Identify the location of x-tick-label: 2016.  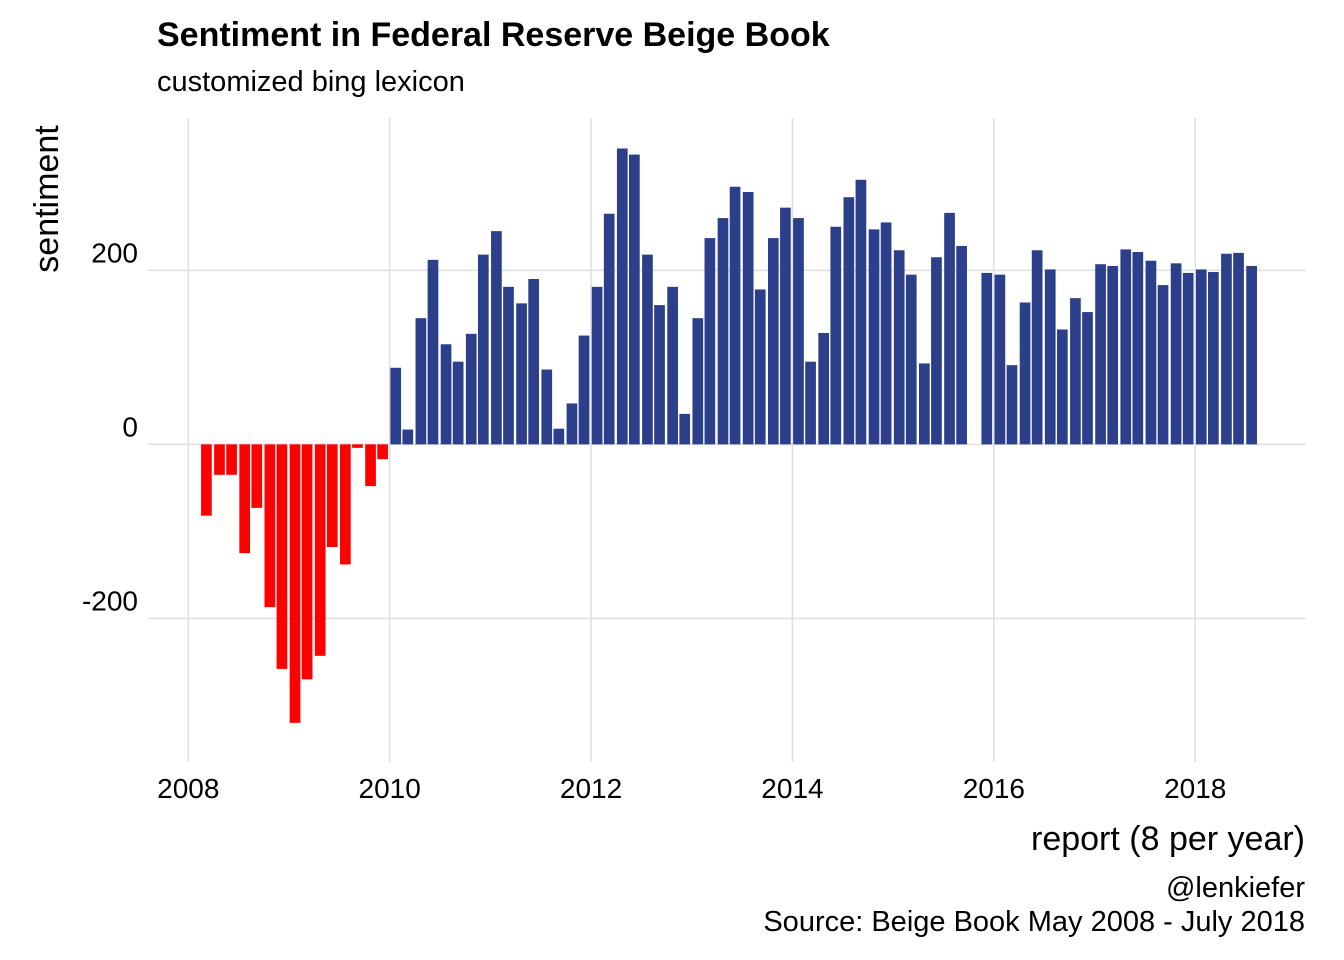
(994, 788).